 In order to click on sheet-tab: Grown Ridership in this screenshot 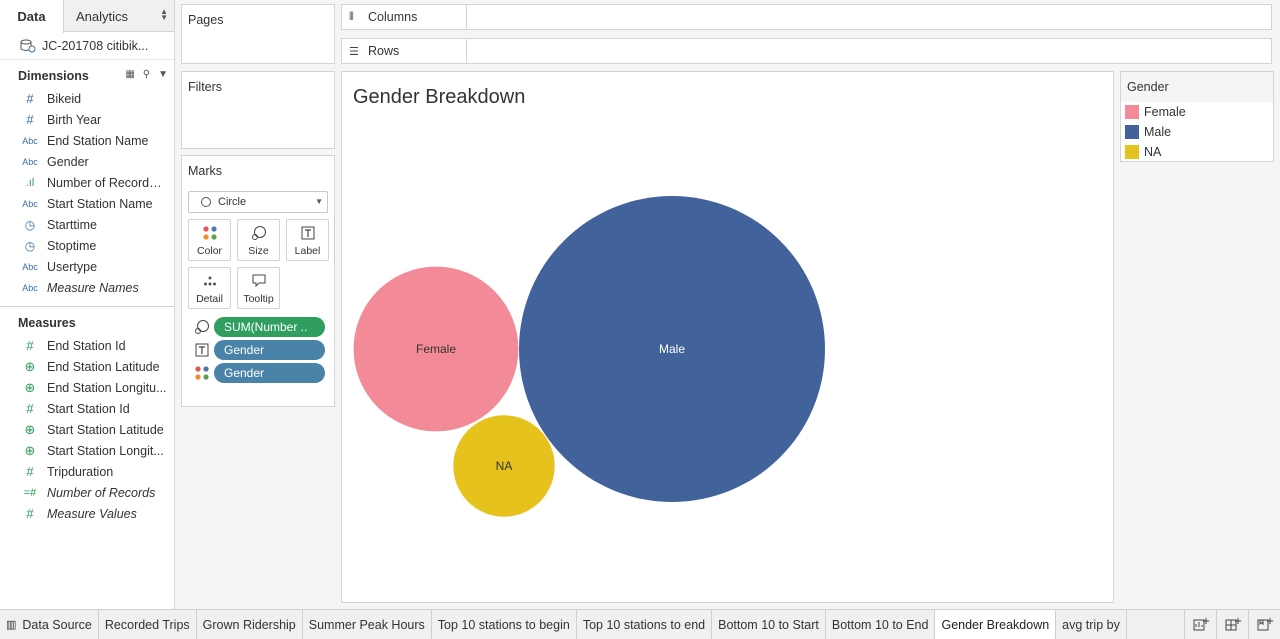, I will do `click(250, 624)`.